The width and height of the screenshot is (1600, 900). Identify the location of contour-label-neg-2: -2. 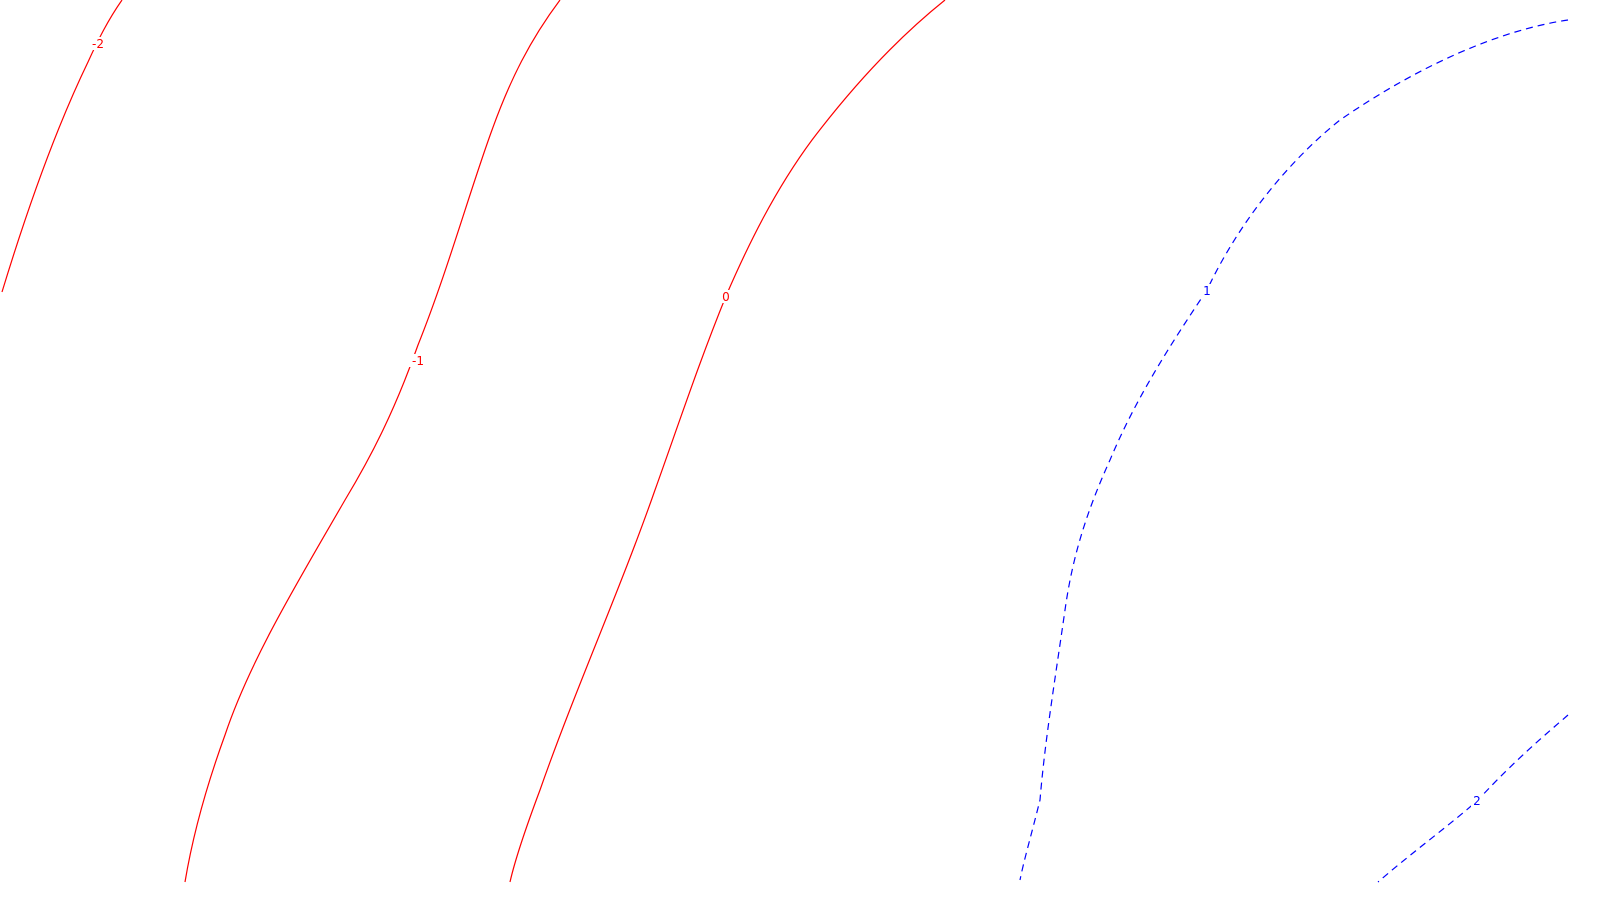
(98, 44).